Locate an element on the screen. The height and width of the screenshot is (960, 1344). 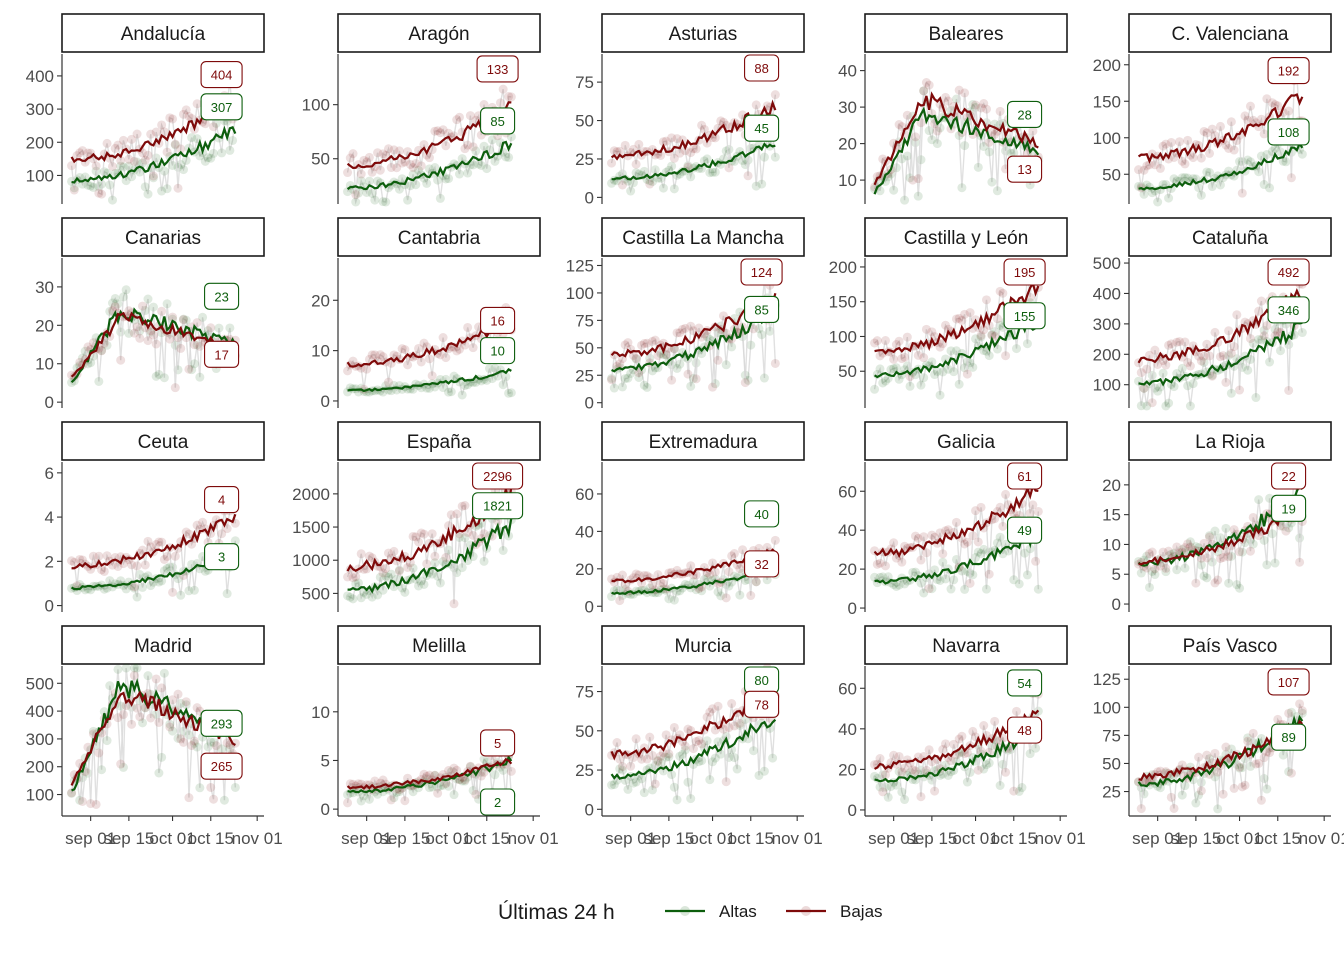
y-tick-label: 100 is located at coordinates (1107, 385).